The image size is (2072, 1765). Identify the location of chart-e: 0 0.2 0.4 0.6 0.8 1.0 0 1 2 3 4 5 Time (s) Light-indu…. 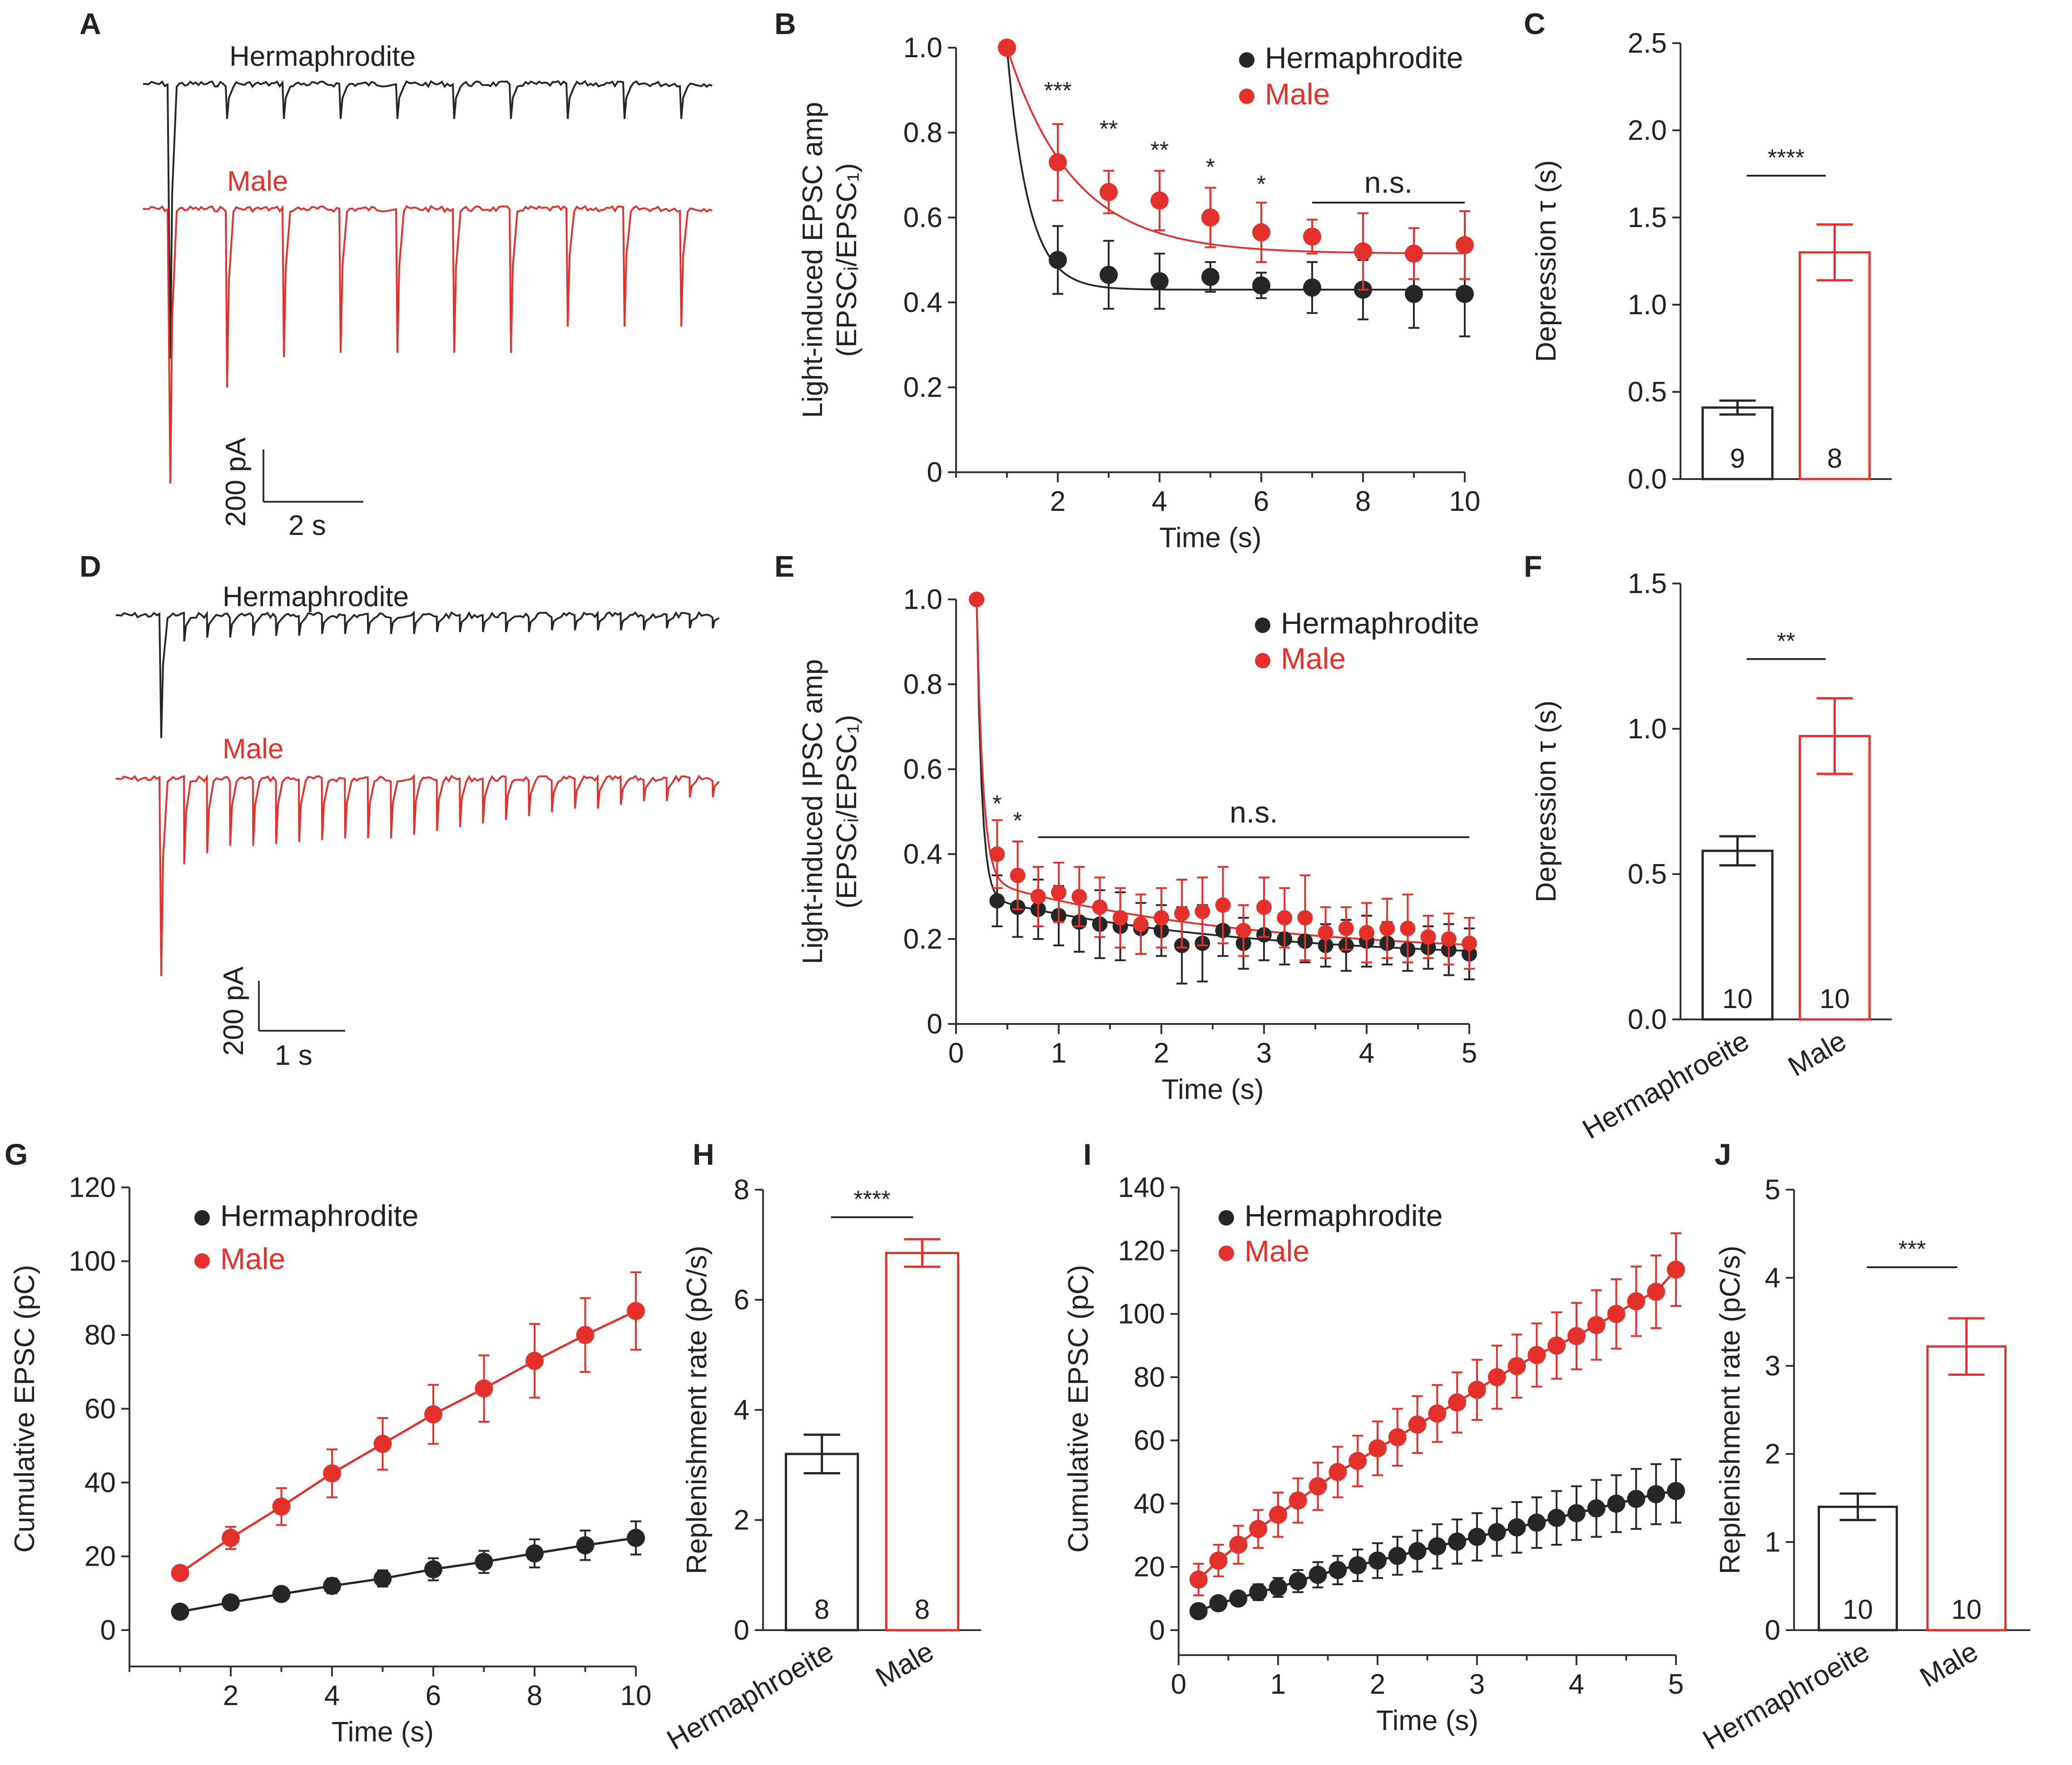
(1138, 844).